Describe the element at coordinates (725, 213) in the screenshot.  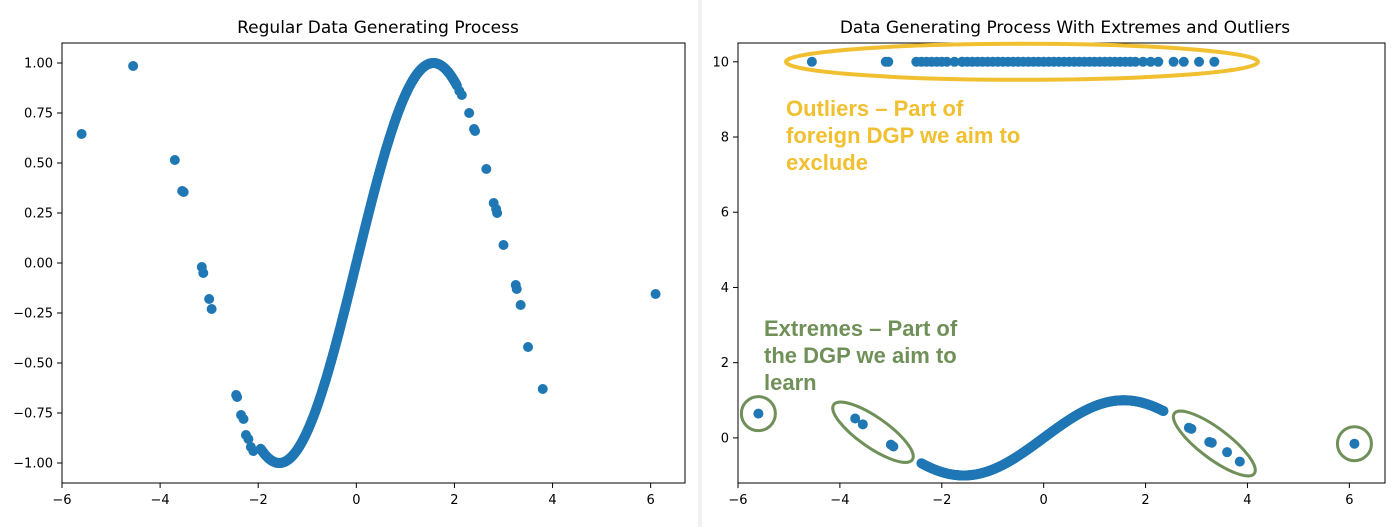
I see `y-tick-label: 6` at that location.